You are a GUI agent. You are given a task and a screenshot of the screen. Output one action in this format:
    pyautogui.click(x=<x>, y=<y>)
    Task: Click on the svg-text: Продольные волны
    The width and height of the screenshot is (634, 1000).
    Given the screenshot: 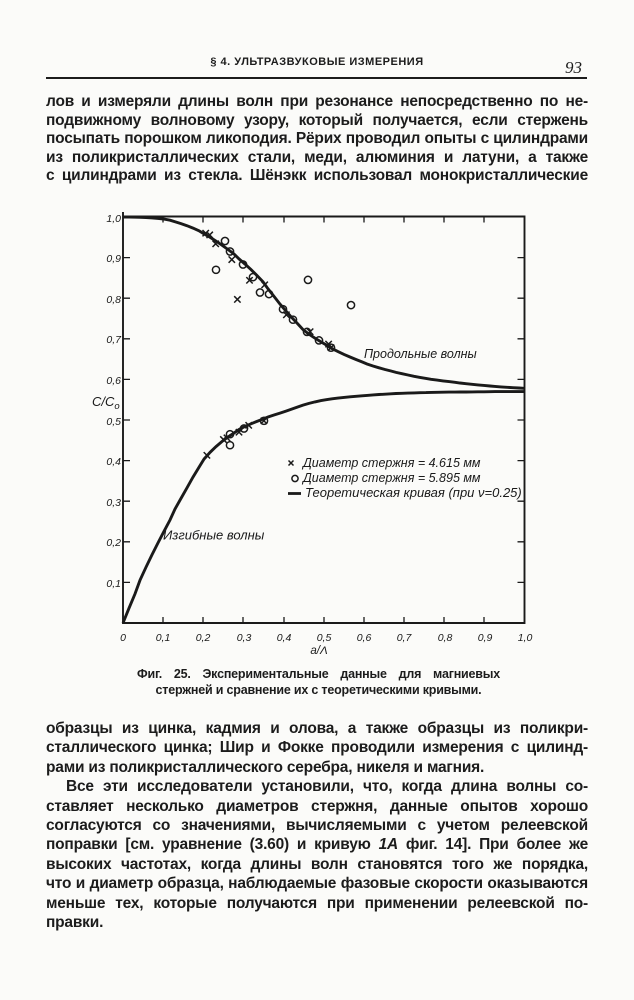 What is the action you would take?
    pyautogui.click(x=420, y=354)
    